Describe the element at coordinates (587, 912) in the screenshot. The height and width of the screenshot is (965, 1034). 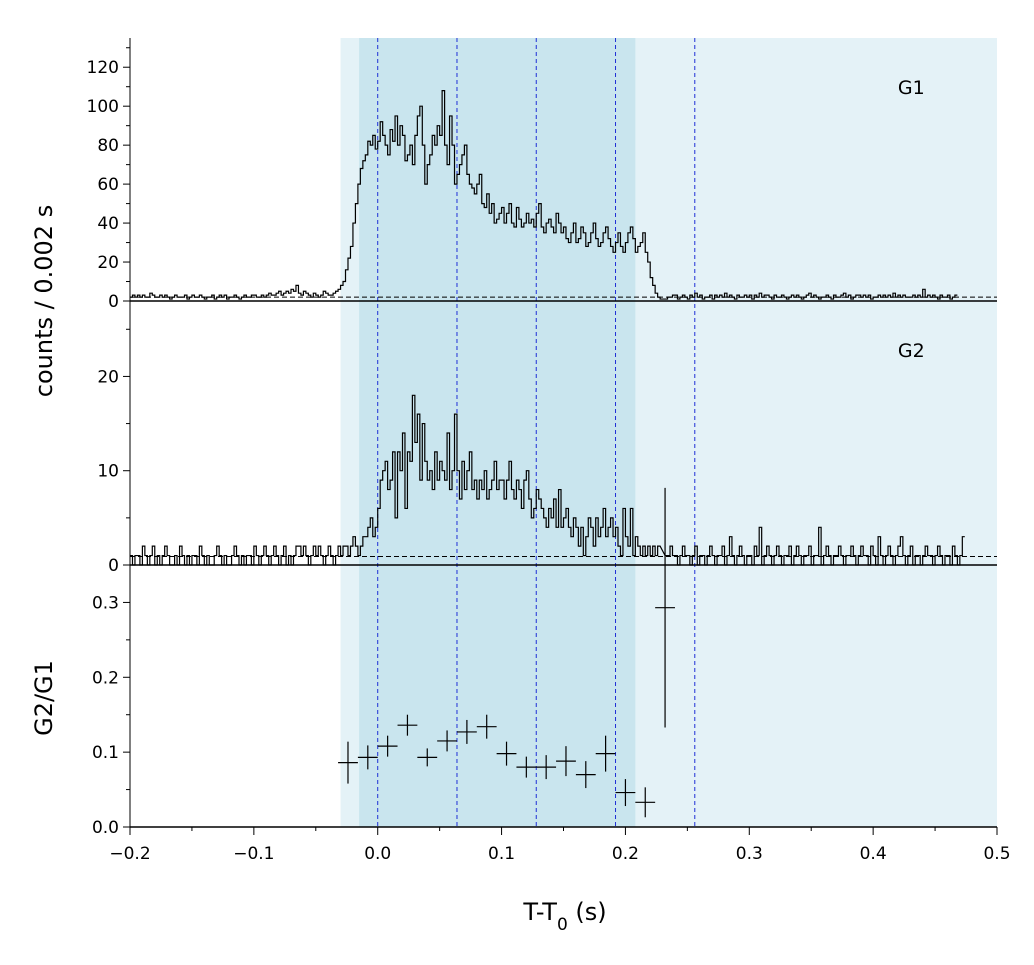
I see `time-axis-label-unit: (s)` at that location.